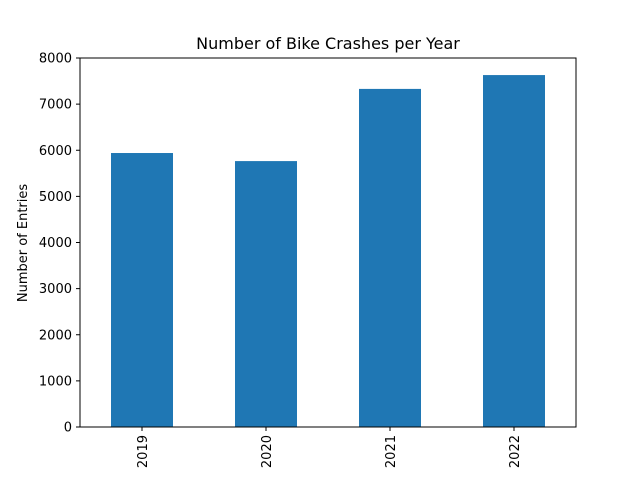 The width and height of the screenshot is (640, 480). Describe the element at coordinates (55, 335) in the screenshot. I see `y-tick-label: 2000` at that location.